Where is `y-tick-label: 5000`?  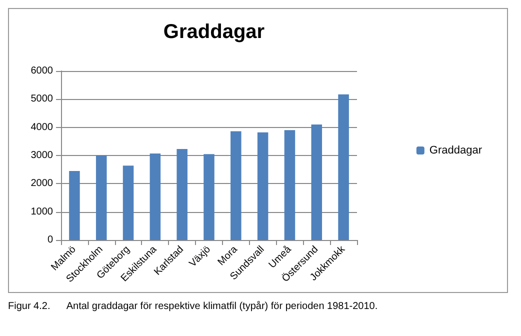 y-tick-label: 5000 is located at coordinates (42, 99).